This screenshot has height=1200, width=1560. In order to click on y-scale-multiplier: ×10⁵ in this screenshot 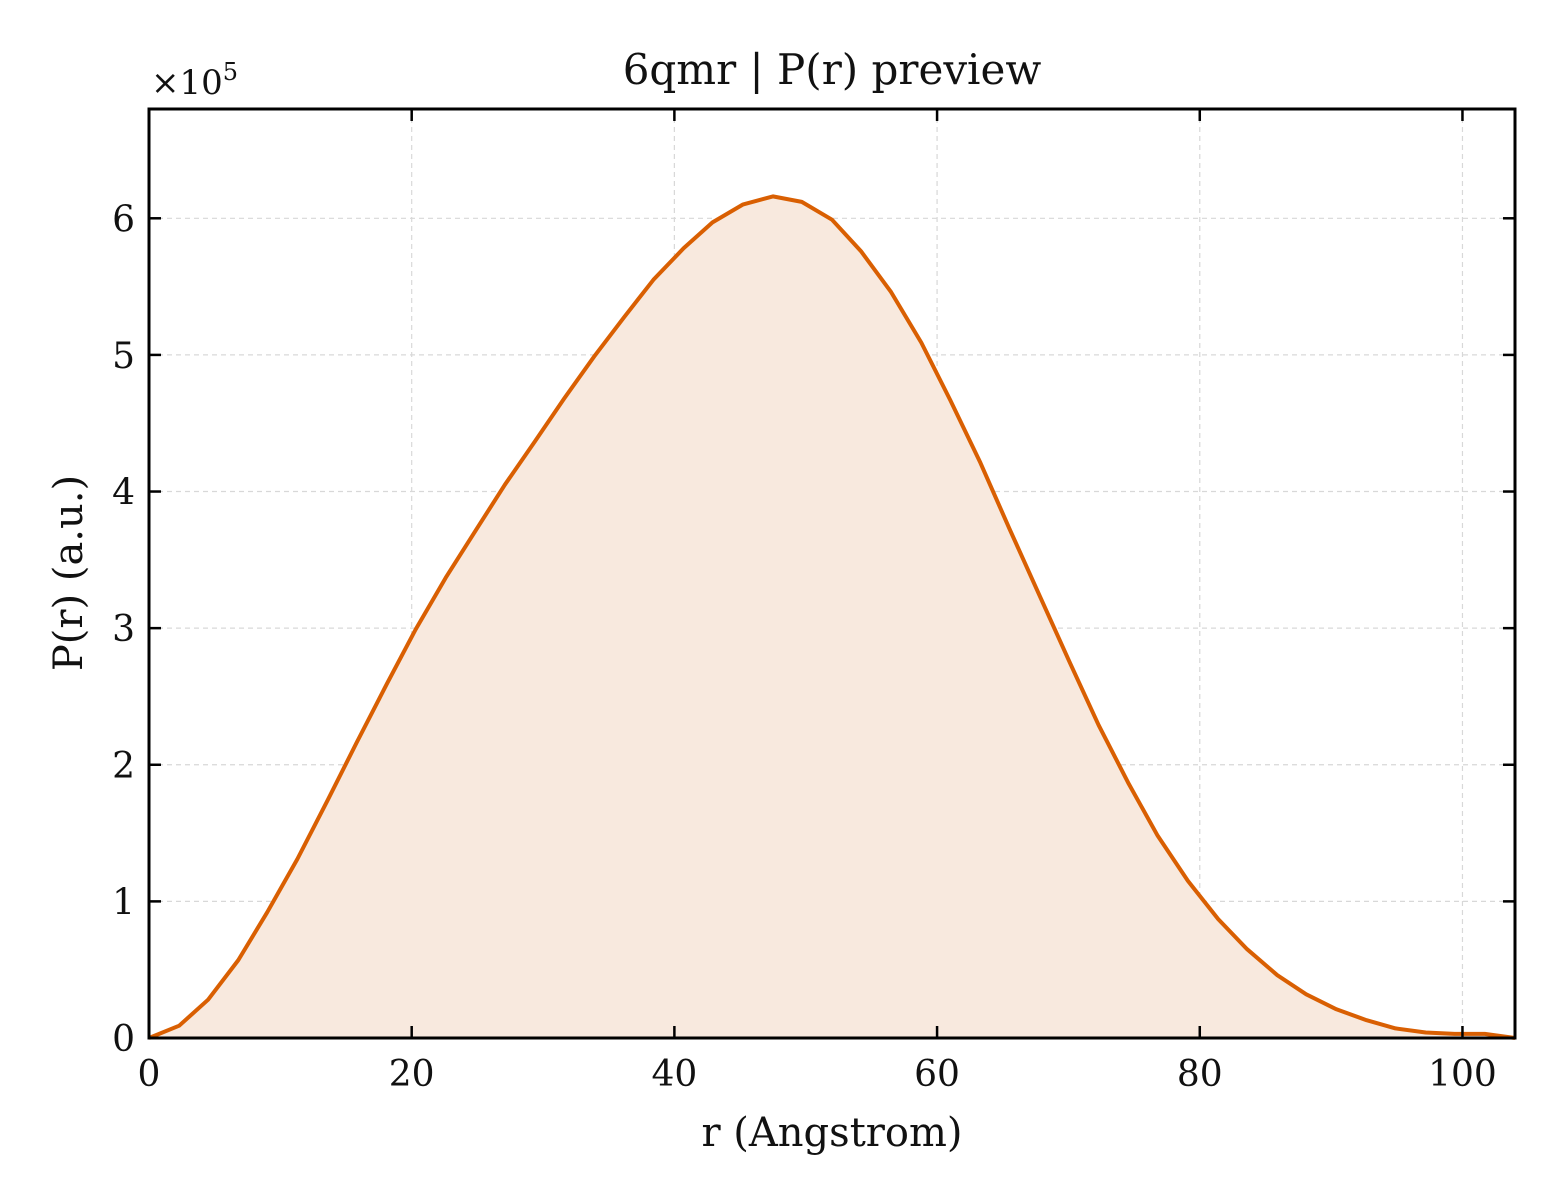, I will do `click(194, 80)`.